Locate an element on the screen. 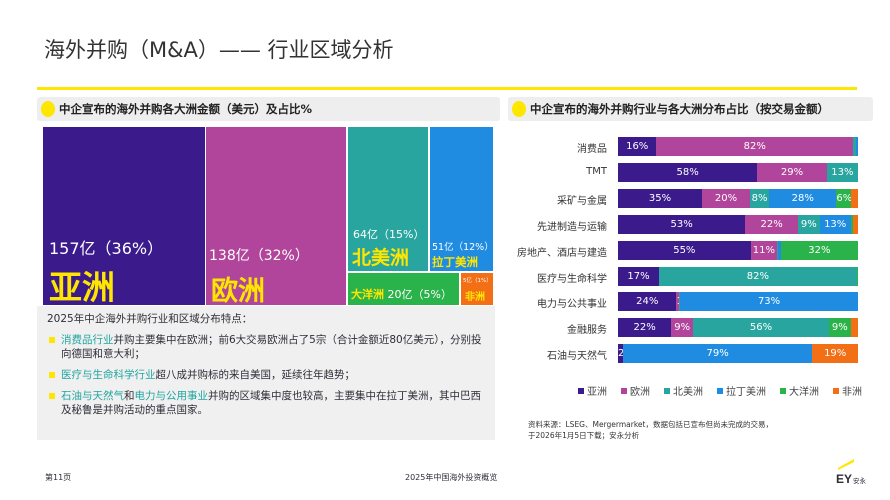 The height and width of the screenshot is (500, 890). category-label: 石油与天然气 is located at coordinates (577, 357).